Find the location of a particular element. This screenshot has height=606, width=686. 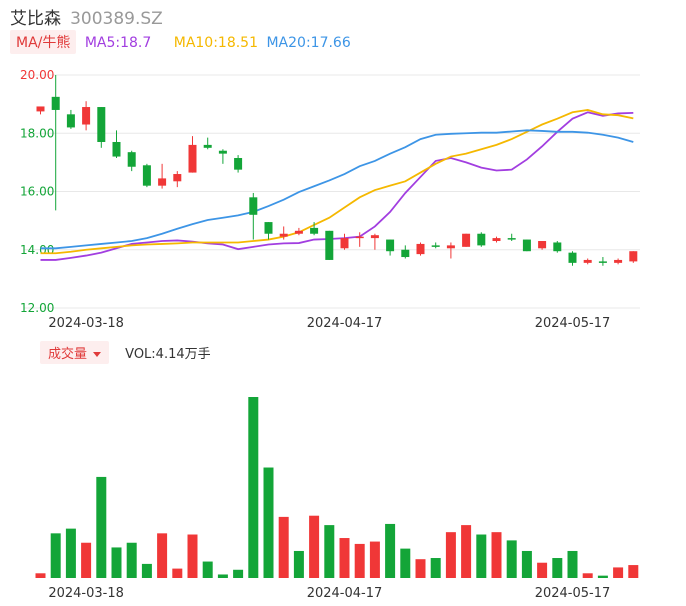

price-y-axis: 20.00 18.00 16.00 14.00 12.00 is located at coordinates (37, 191).